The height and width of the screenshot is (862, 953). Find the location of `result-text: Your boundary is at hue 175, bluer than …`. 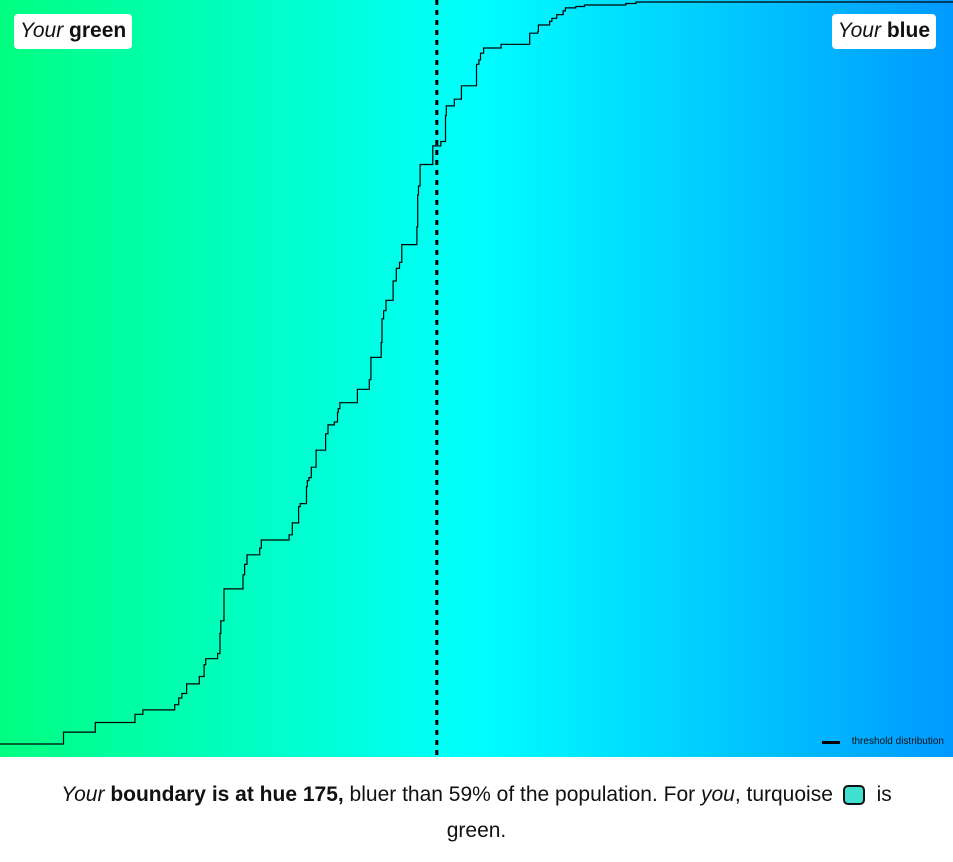

result-text: Your boundary is at hue 175, bluer than … is located at coordinates (476, 813).